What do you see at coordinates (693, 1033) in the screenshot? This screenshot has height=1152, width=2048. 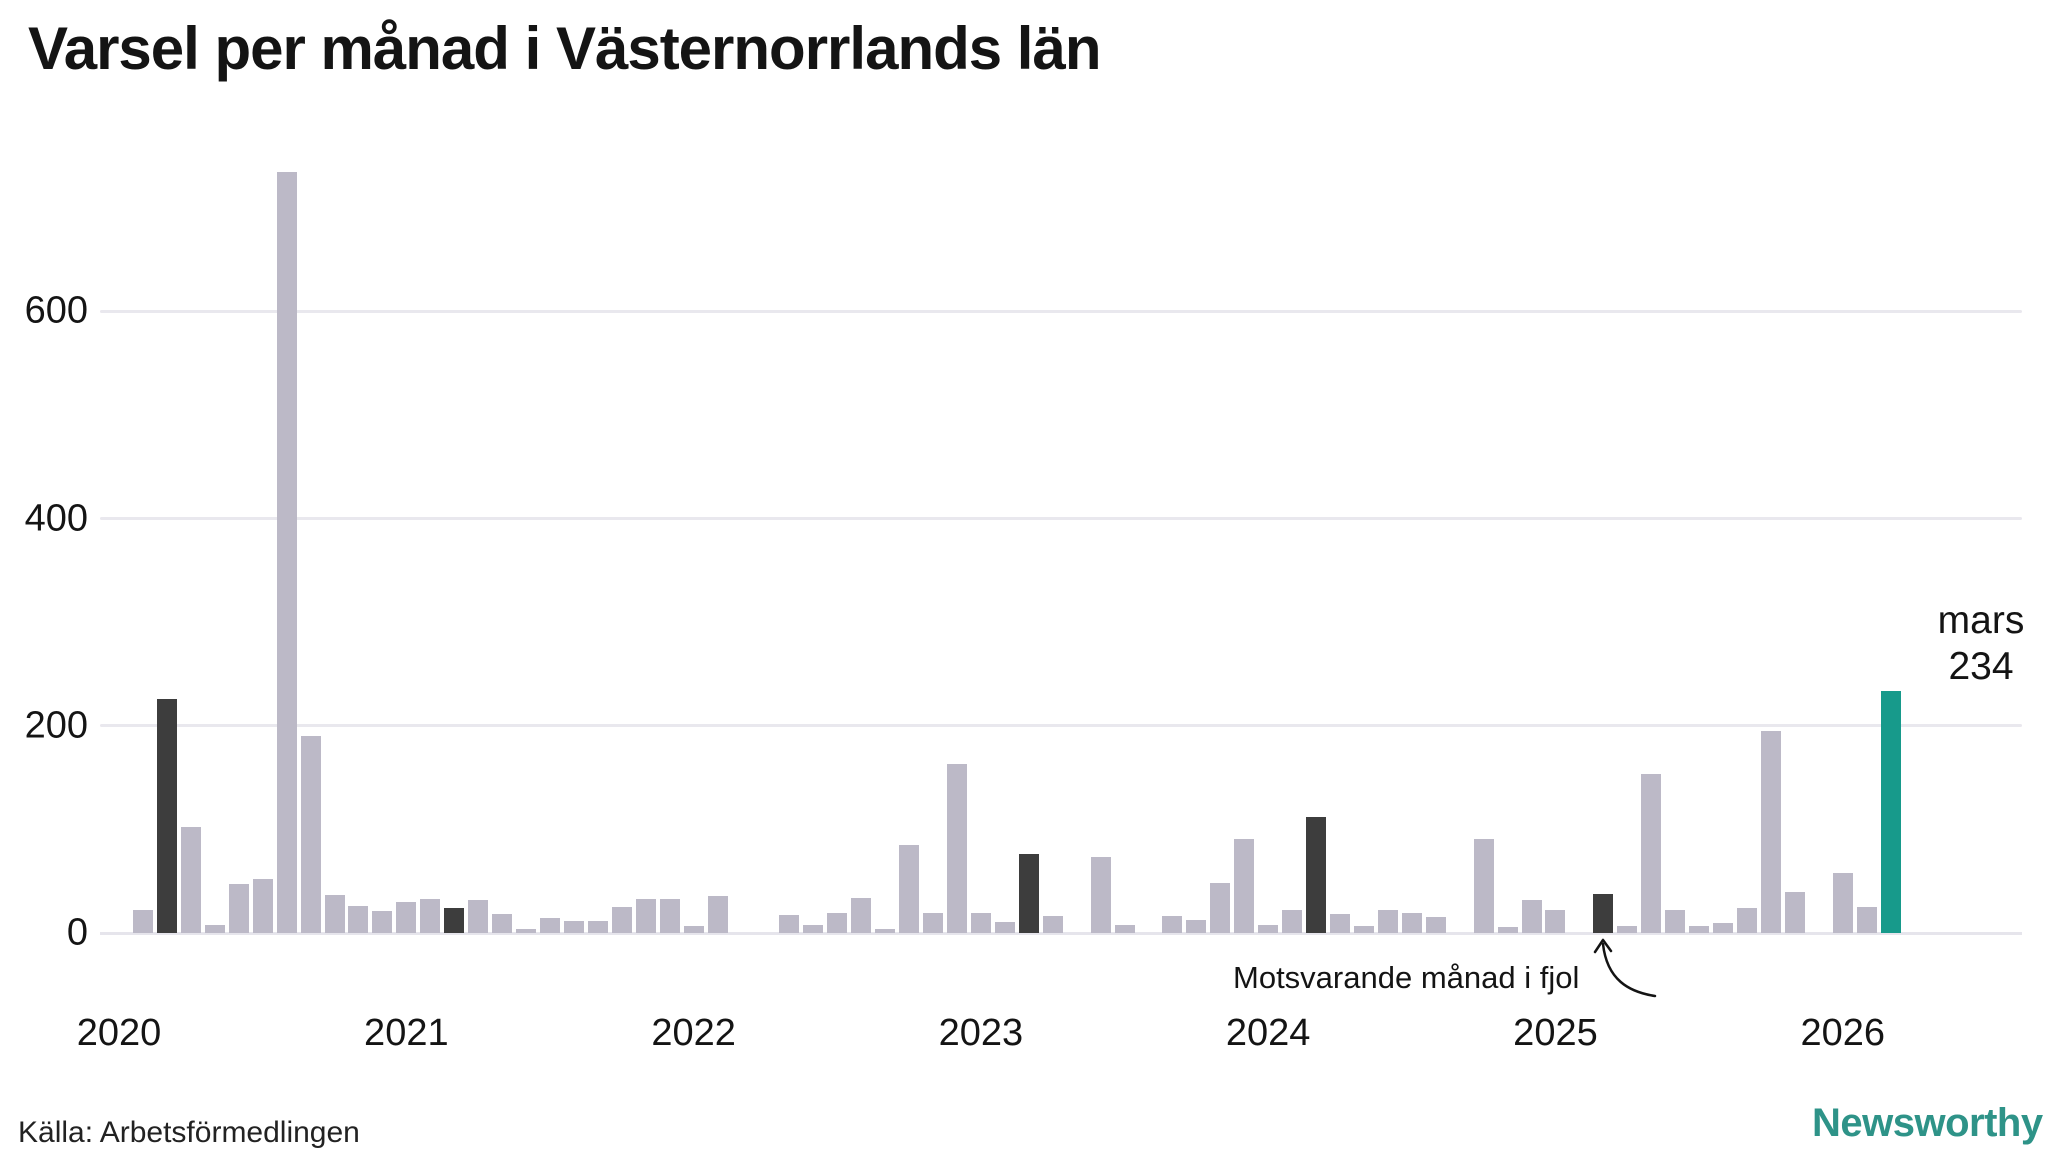 I see `x-axis-label-2022: 2022` at bounding box center [693, 1033].